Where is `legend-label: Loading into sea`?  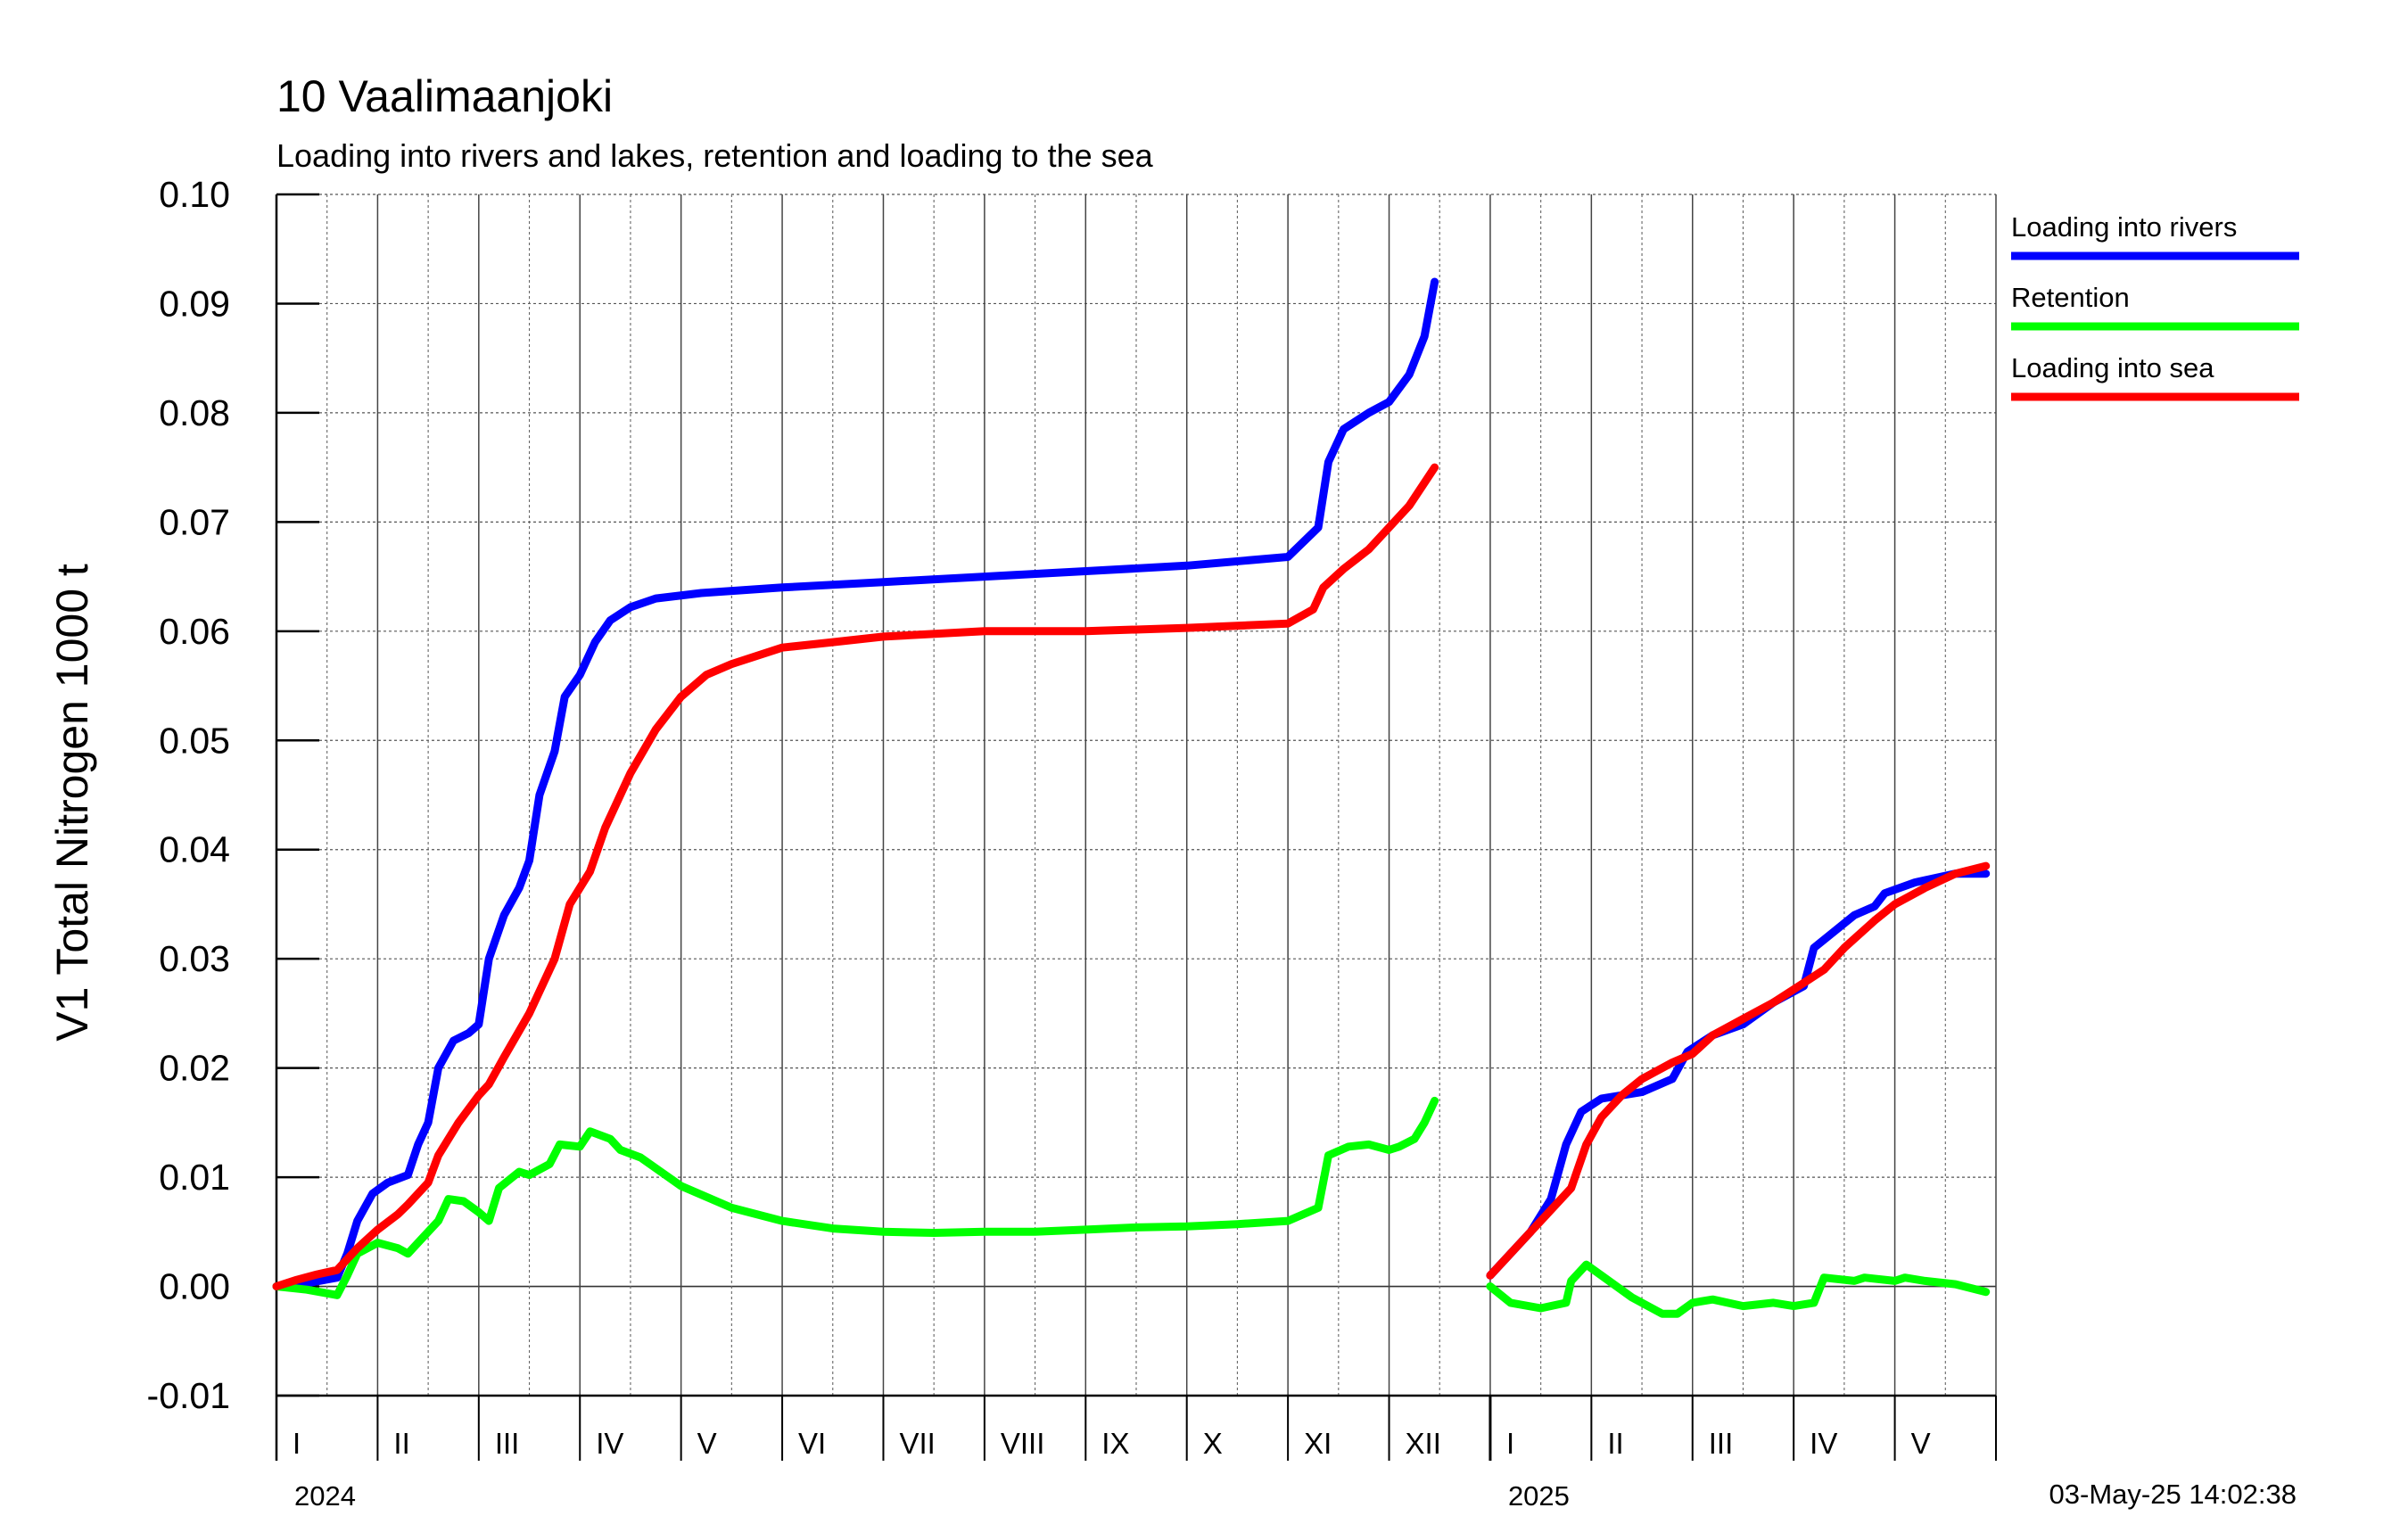 legend-label: Loading into sea is located at coordinates (2112, 367).